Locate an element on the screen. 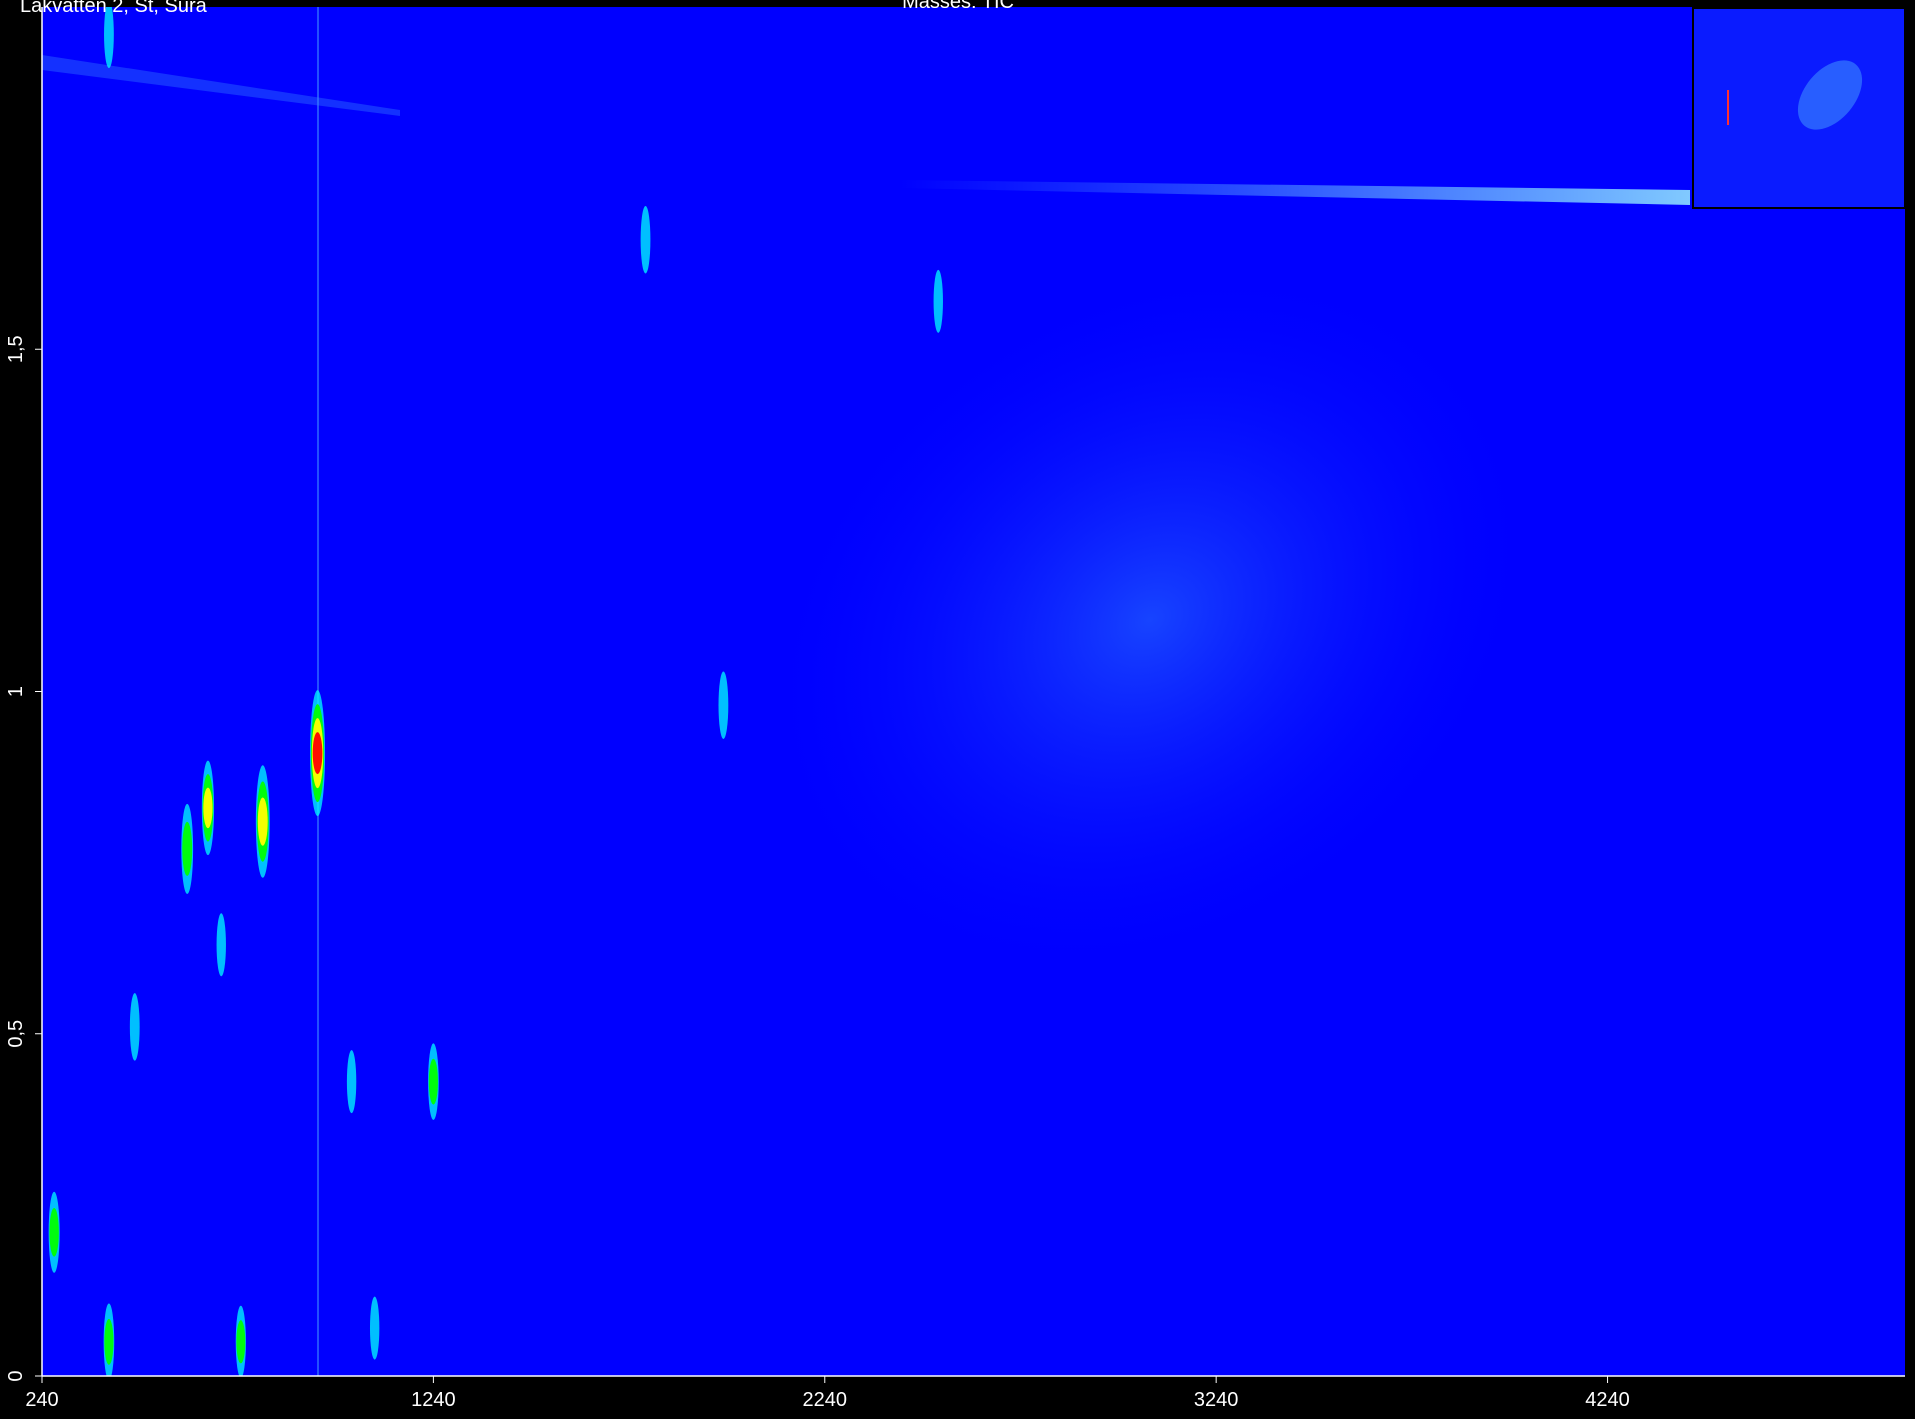 Image resolution: width=1915 pixels, height=1419 pixels. chart-subtitle: Masses: TIC is located at coordinates (958, 6).